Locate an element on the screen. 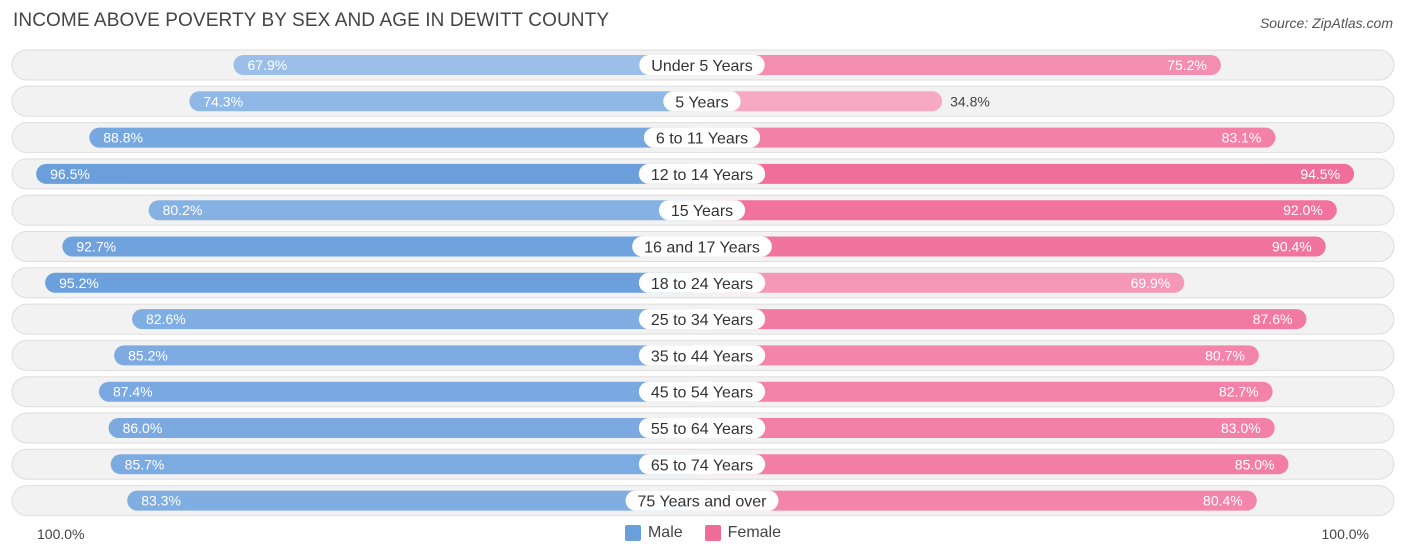 The width and height of the screenshot is (1406, 559). chart-row: 92.7% 90.4% 16 and 17 Years is located at coordinates (703, 246).